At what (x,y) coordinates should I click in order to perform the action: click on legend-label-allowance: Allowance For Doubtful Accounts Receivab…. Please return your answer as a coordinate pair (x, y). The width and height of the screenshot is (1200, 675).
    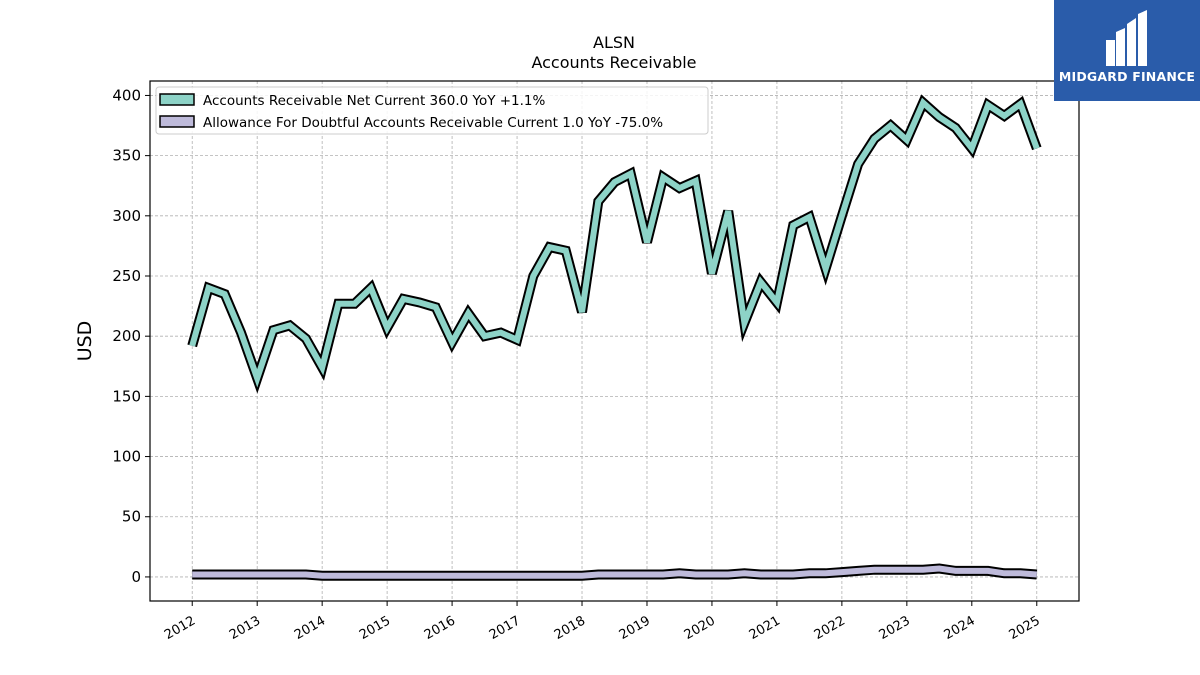
    Looking at the image, I should click on (433, 123).